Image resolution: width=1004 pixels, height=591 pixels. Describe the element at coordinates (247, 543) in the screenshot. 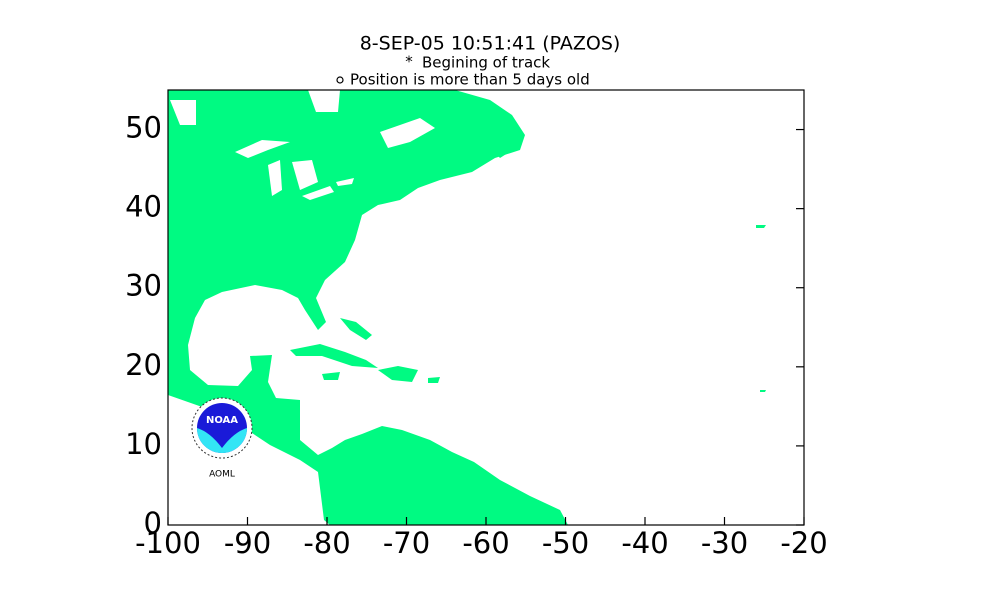

I see `x-tick-label: -90` at that location.